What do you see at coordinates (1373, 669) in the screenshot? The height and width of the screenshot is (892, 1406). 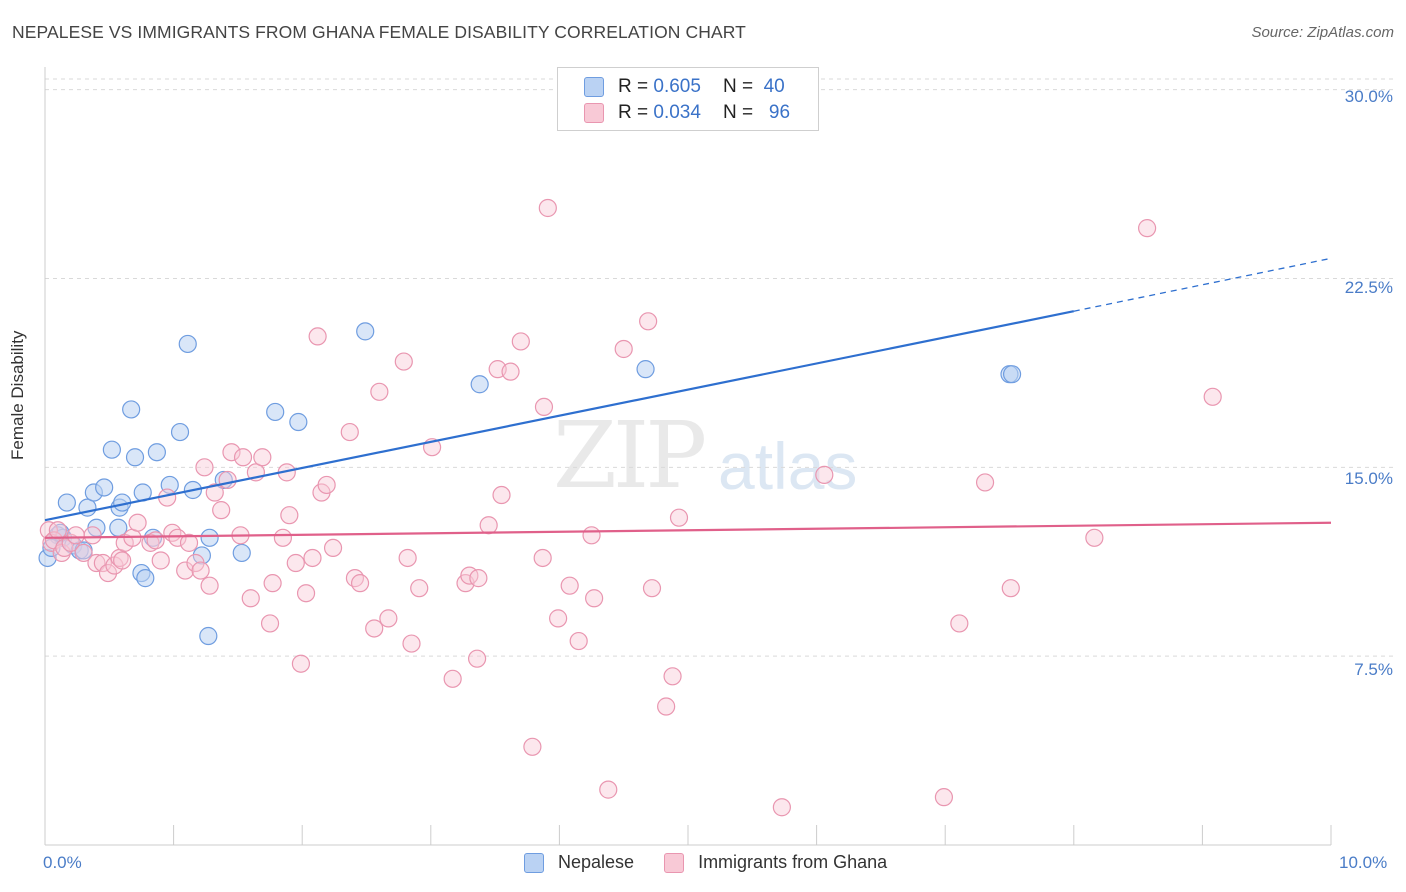 I see `y-tick-label: 7.5%` at bounding box center [1373, 669].